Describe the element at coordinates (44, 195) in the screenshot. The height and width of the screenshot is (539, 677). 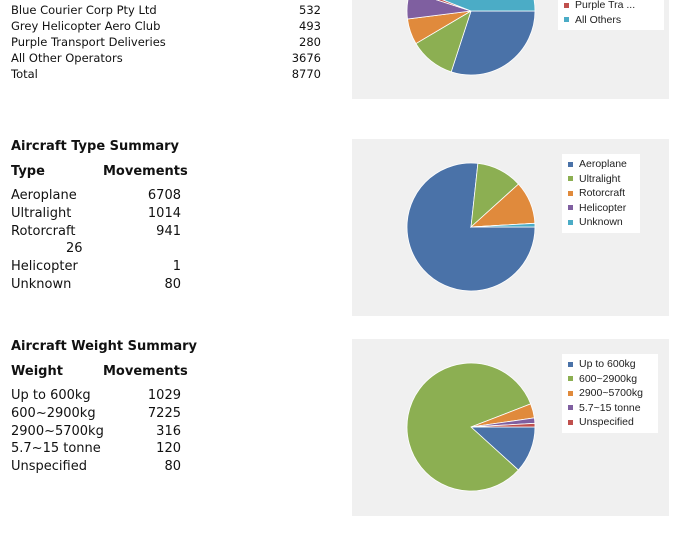
I see `type-label: Aeroplane` at that location.